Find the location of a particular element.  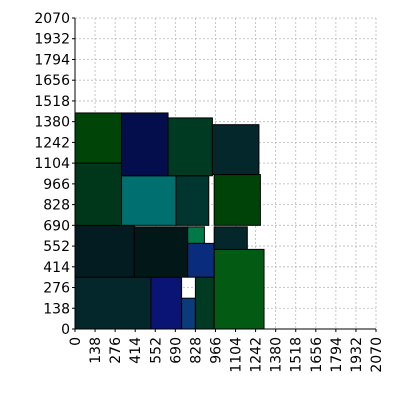

y-tick-label: 1518 is located at coordinates (52, 102).